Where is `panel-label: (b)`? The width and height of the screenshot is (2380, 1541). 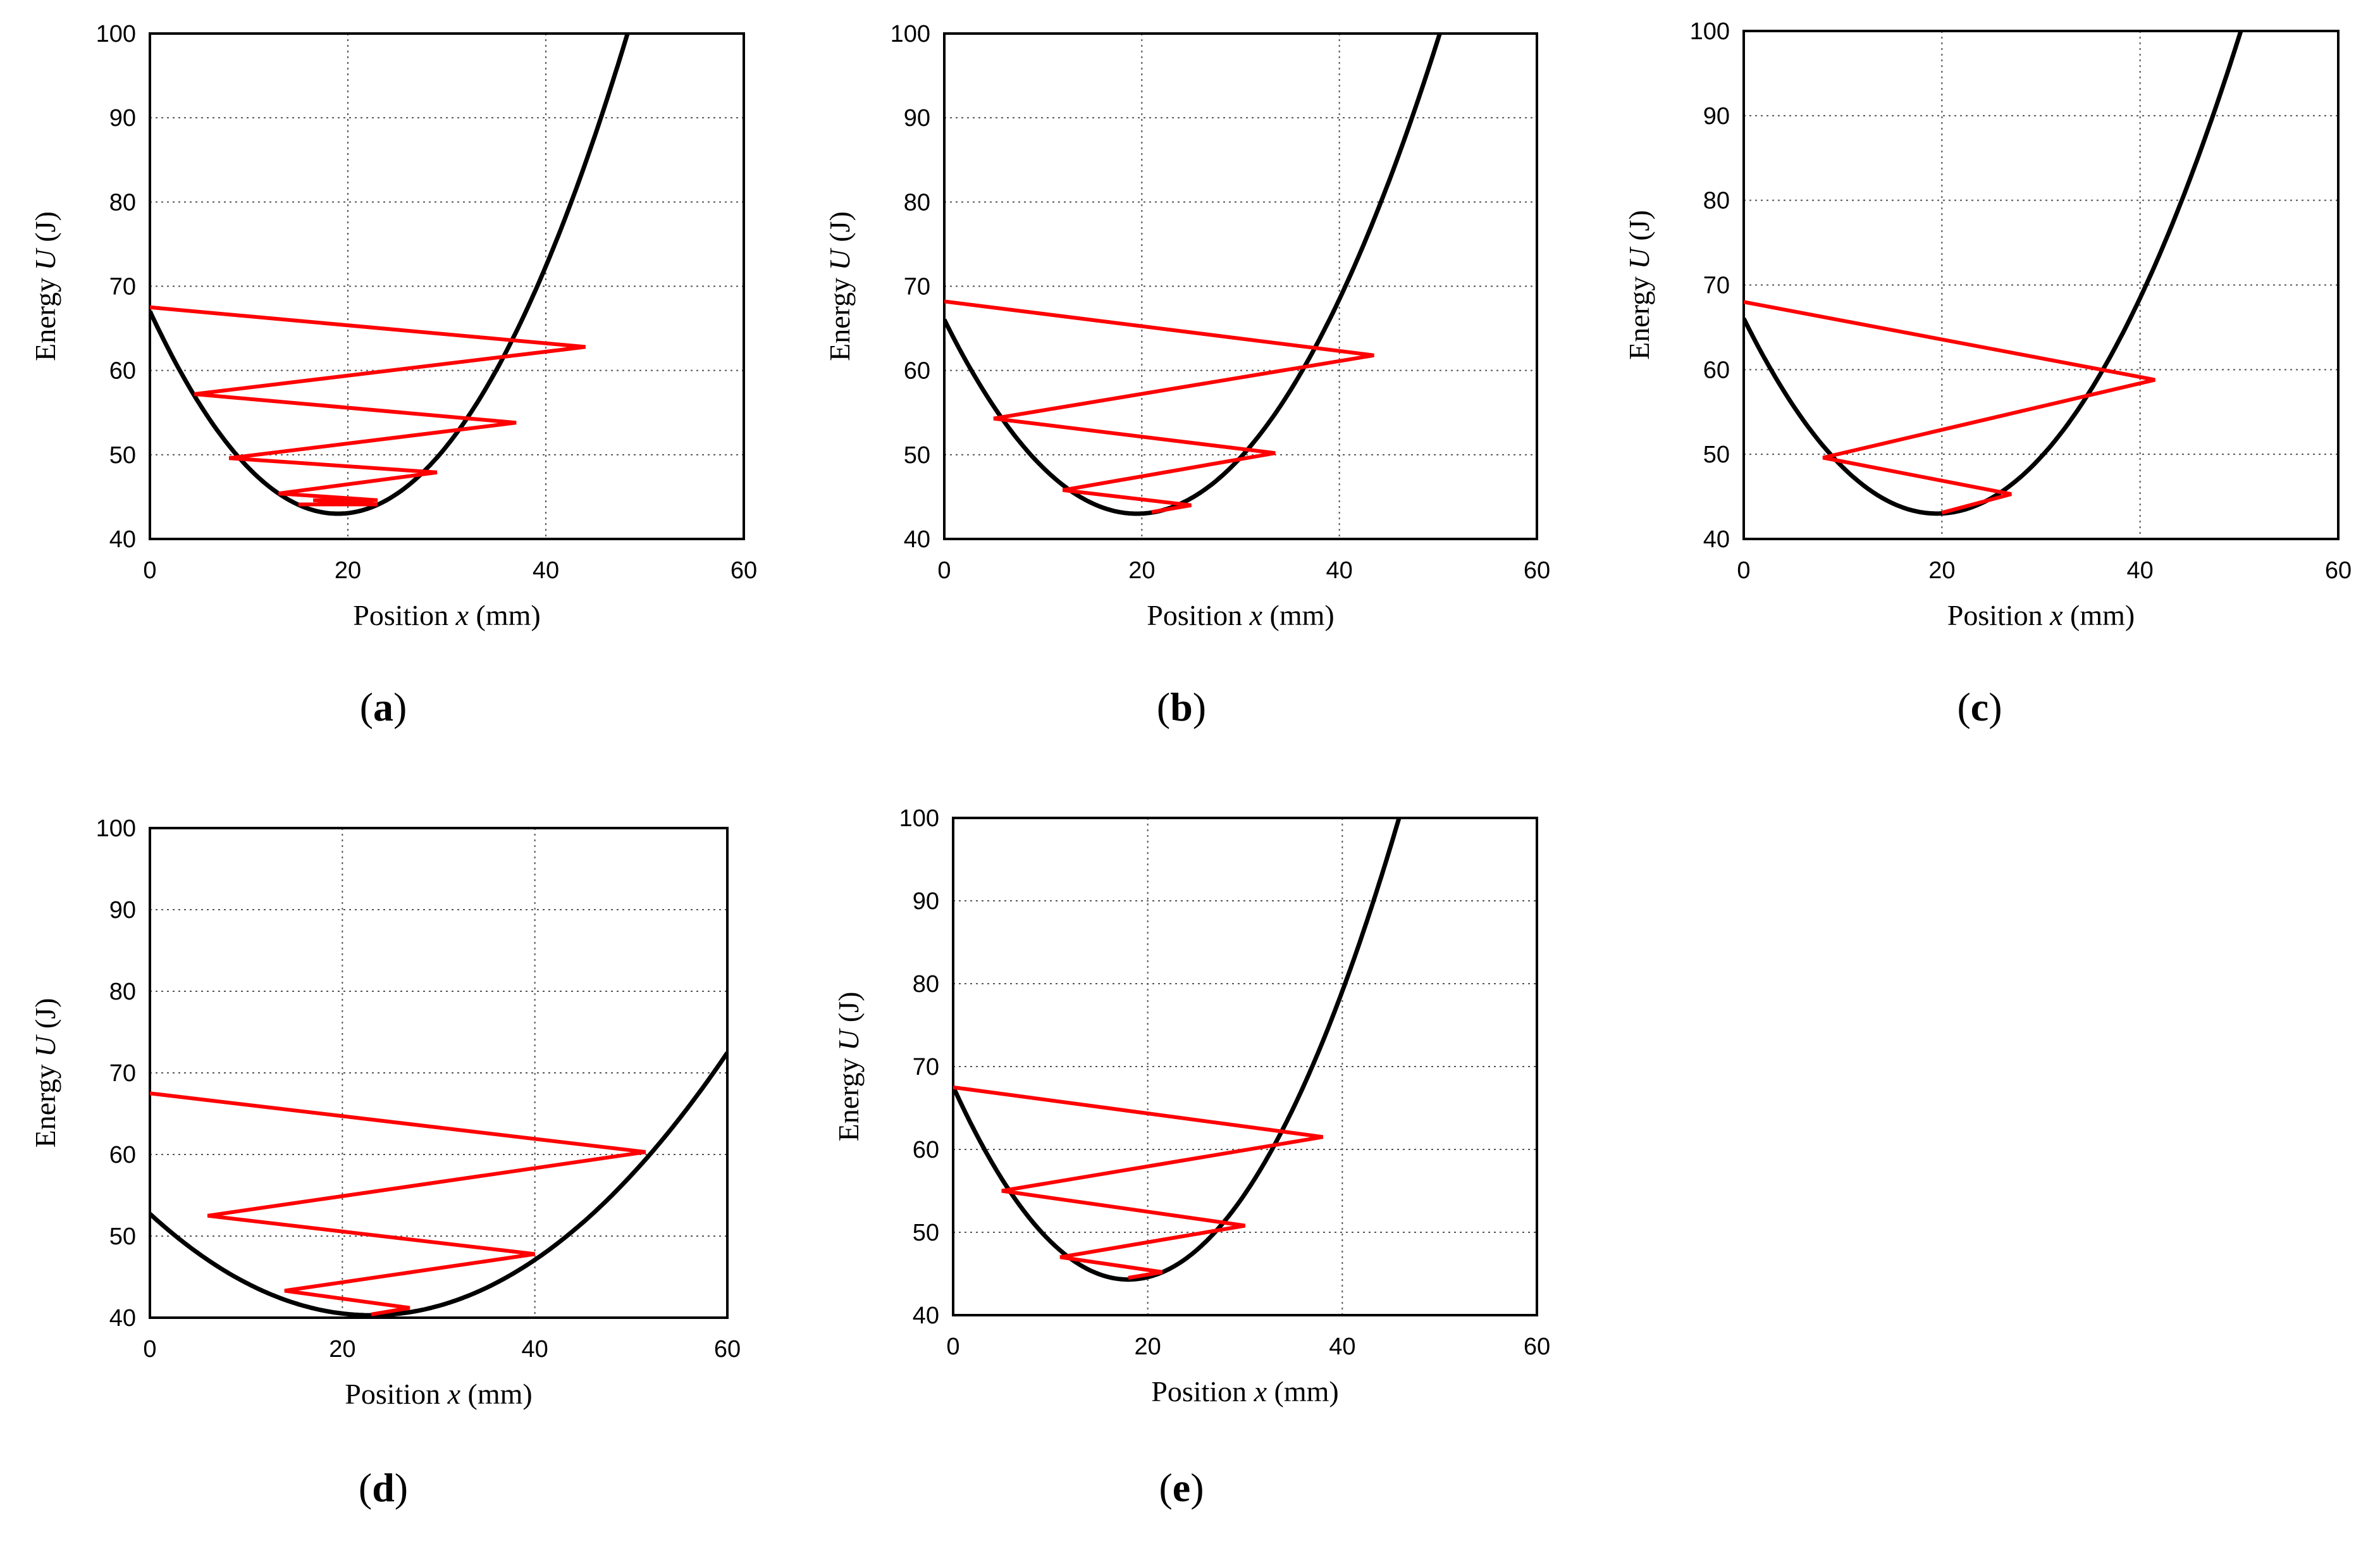 panel-label: (b) is located at coordinates (1181, 706).